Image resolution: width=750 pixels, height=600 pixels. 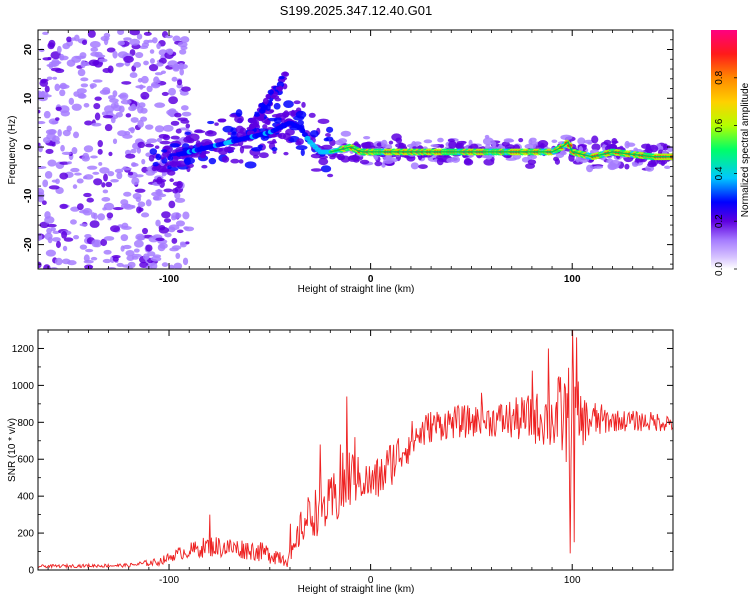 What do you see at coordinates (572, 580) in the screenshot?
I see `x-tick-label: 100` at bounding box center [572, 580].